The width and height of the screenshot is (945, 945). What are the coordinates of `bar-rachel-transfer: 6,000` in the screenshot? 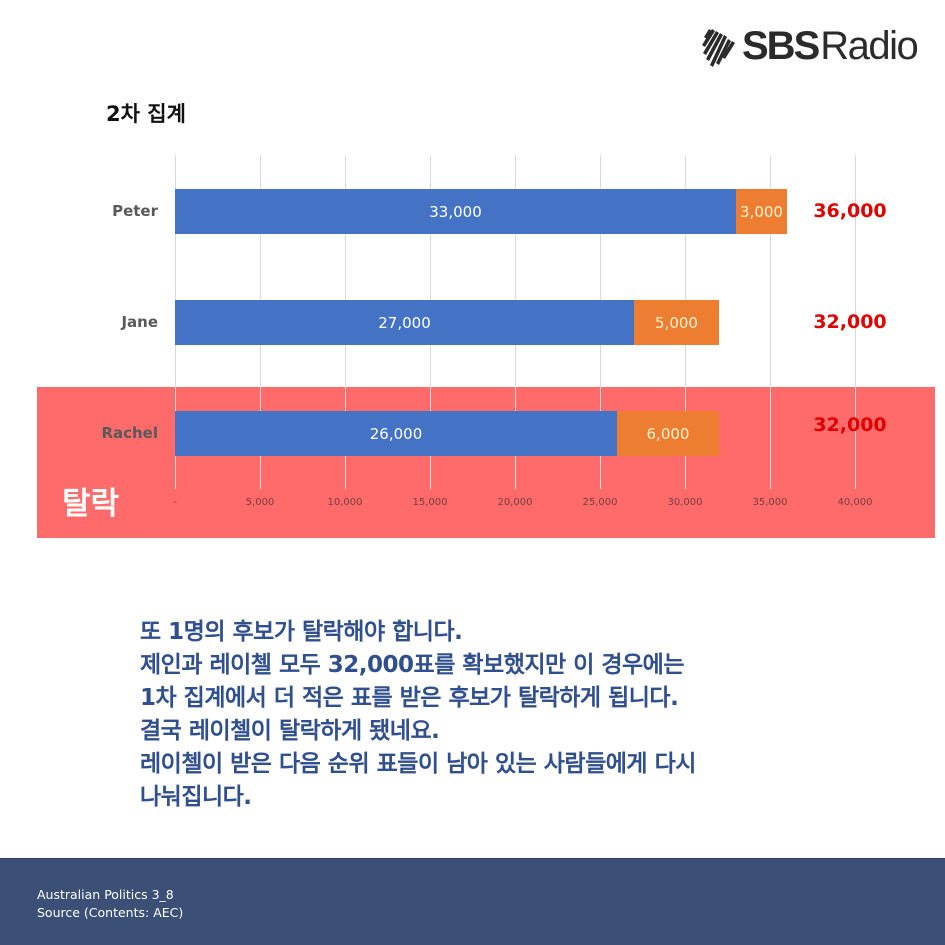 It's located at (668, 433).